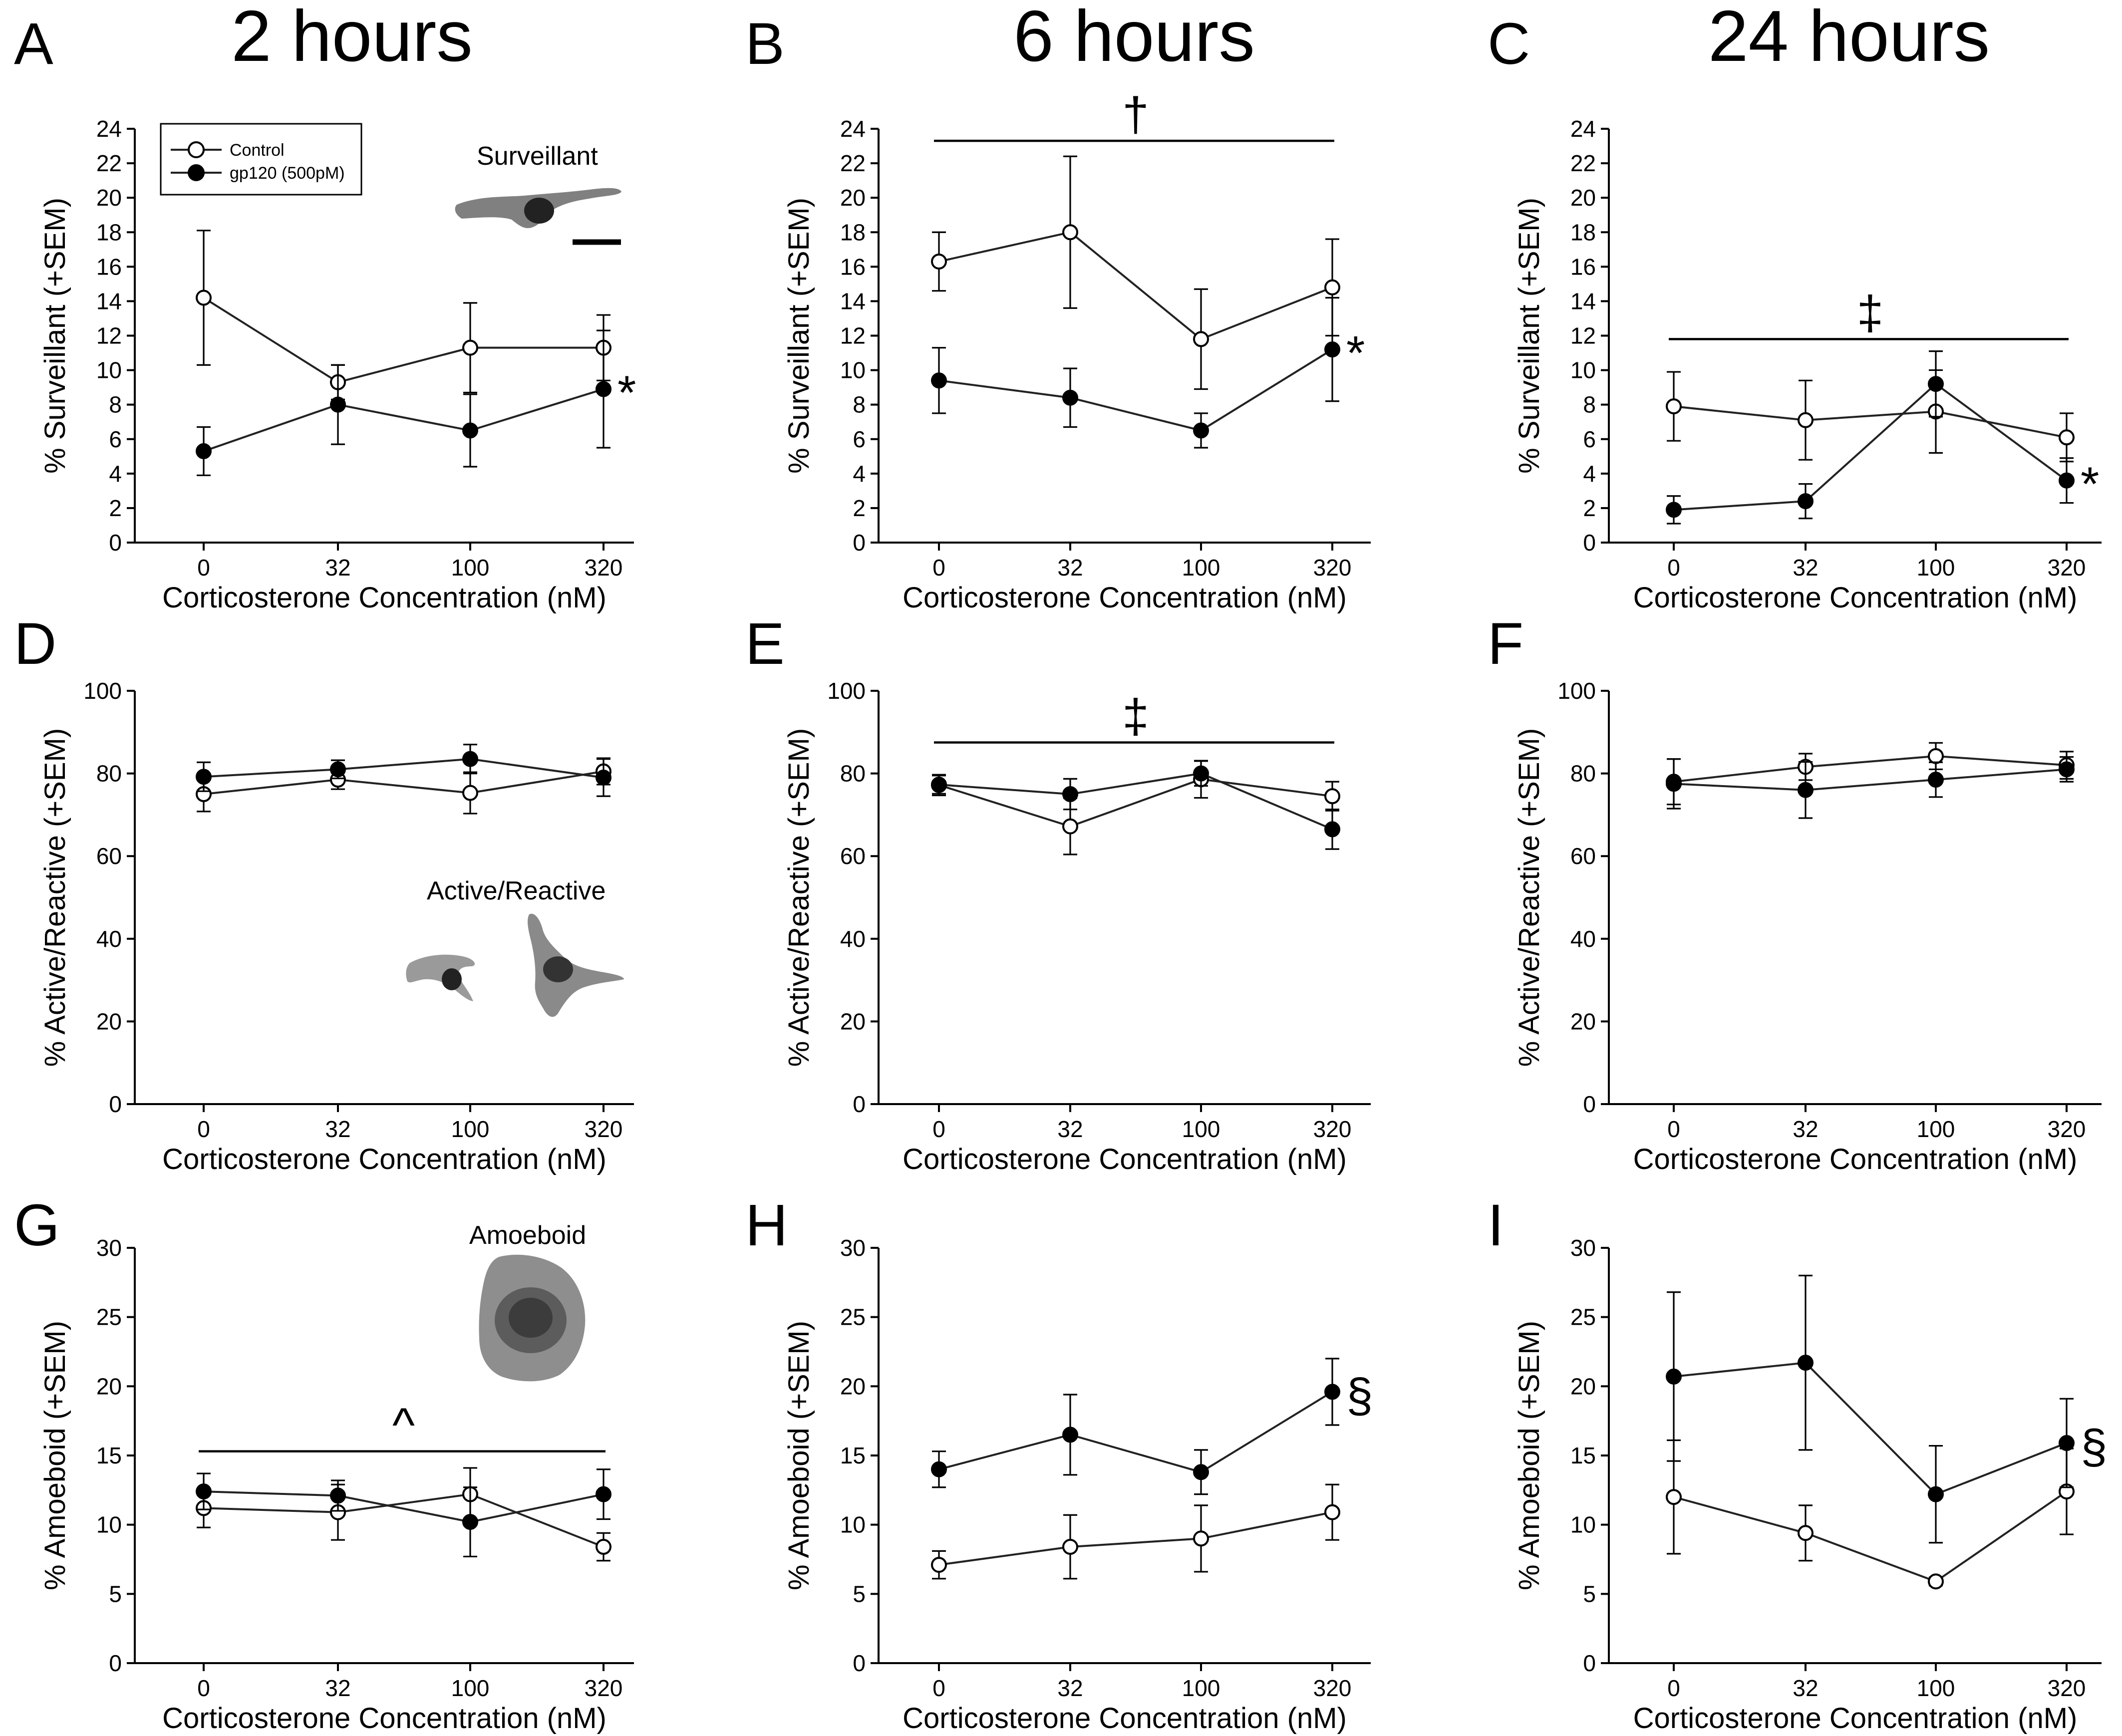 The width and height of the screenshot is (2122, 1736). Describe the element at coordinates (1870, 312) in the screenshot. I see `significance-bar-symbol: ‡` at that location.